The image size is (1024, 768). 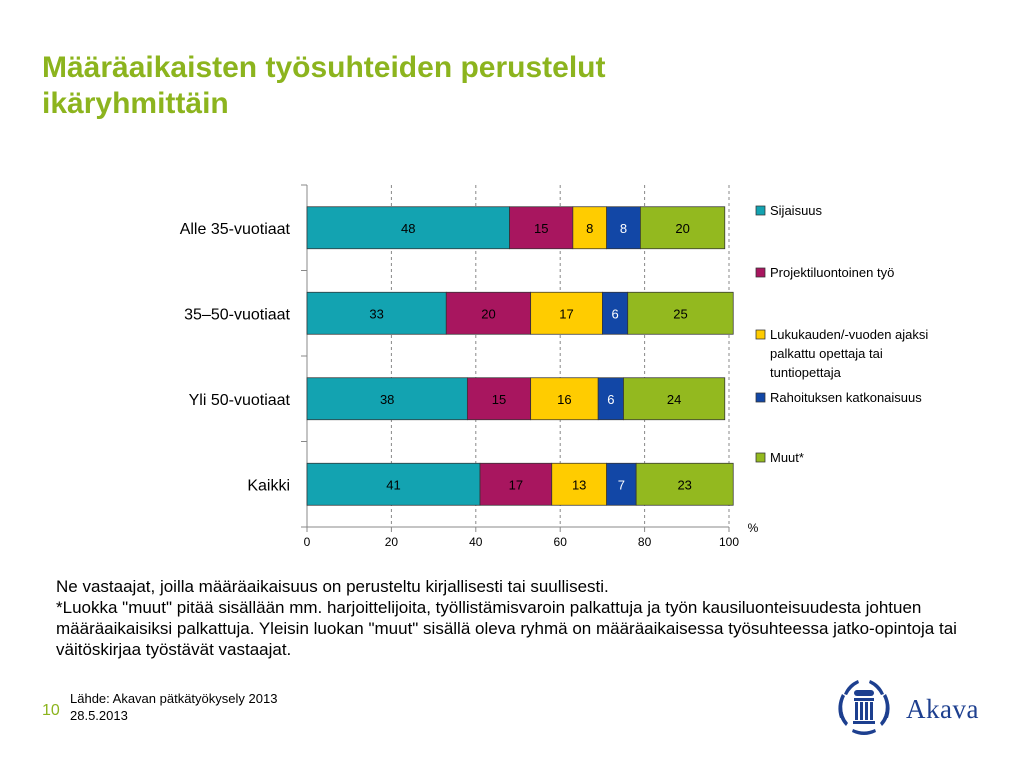 I want to click on x-tick-label: 100, so click(x=729, y=542).